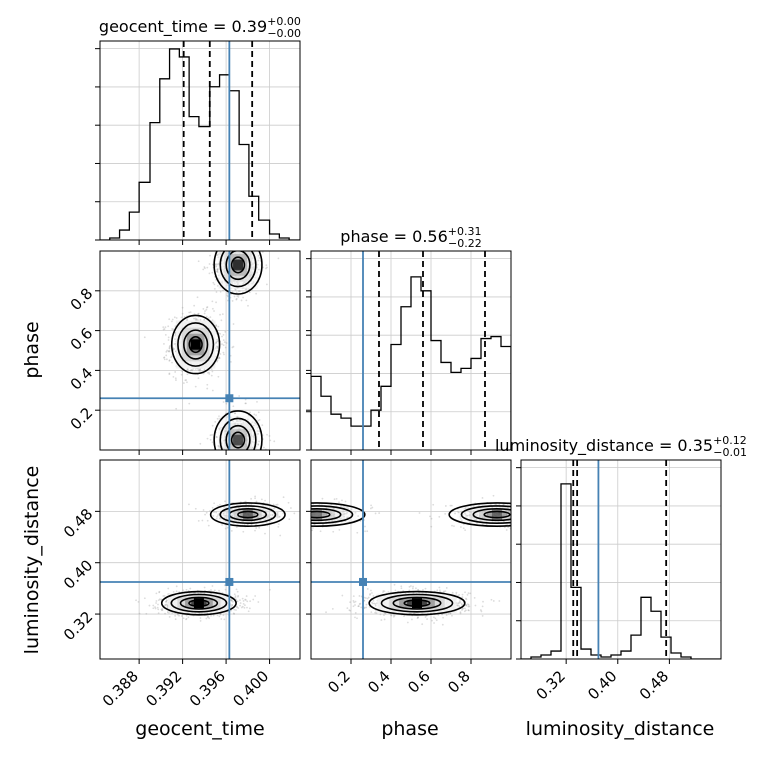 This screenshot has width=760, height=760. Describe the element at coordinates (339, 682) in the screenshot. I see `x-tick-label: 0.2` at that location.